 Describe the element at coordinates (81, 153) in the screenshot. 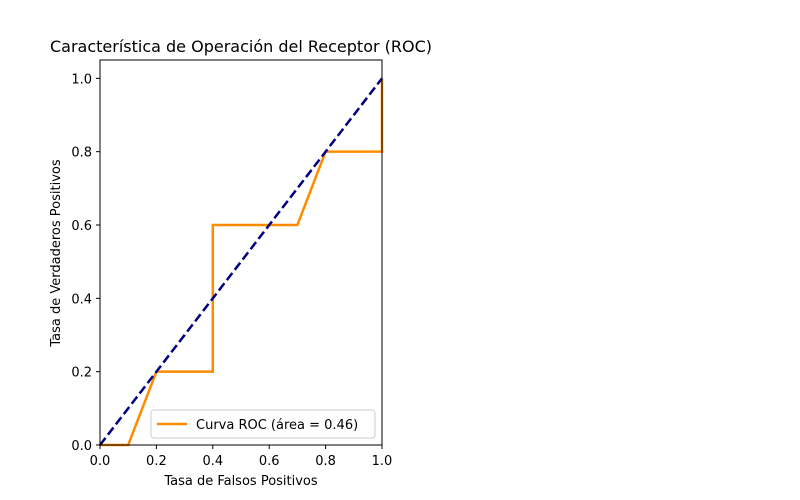

I see `y-tick-label: 0.8` at that location.